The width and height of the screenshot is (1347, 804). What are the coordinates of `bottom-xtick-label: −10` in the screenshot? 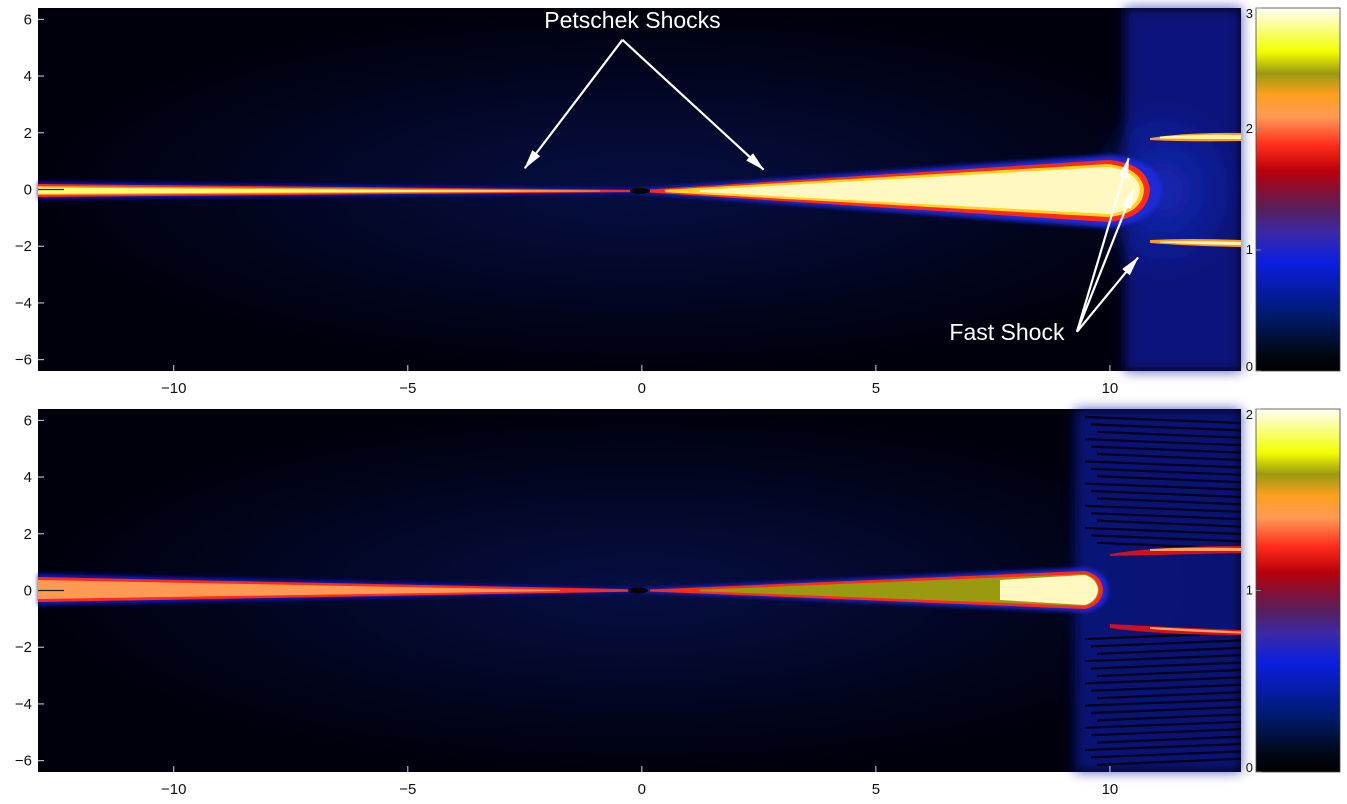 It's located at (173, 789).